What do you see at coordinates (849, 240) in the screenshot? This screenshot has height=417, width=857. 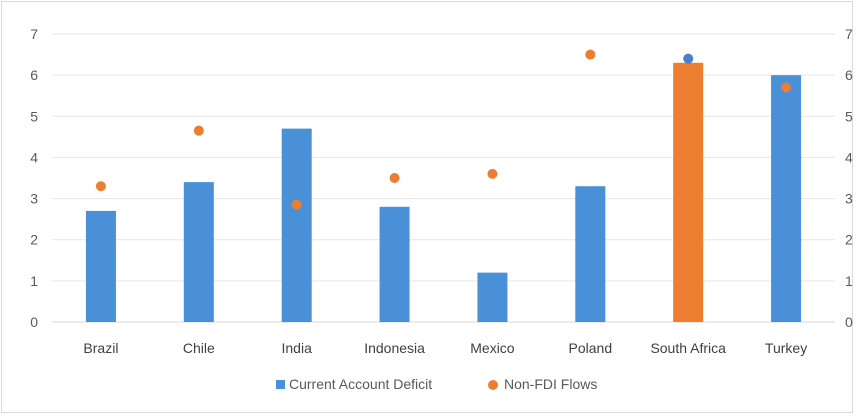 I see `y-tick-label-right: 2` at bounding box center [849, 240].